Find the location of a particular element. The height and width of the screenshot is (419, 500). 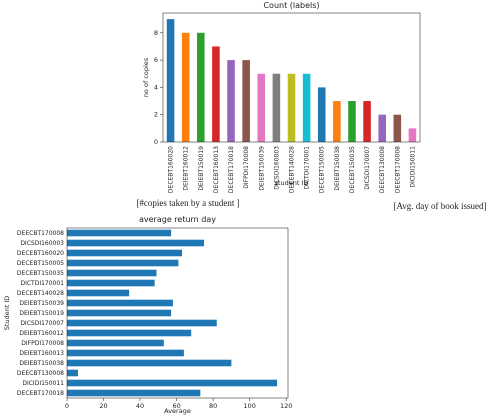

x-tick-label: DECEBT160020 is located at coordinates (171, 169).